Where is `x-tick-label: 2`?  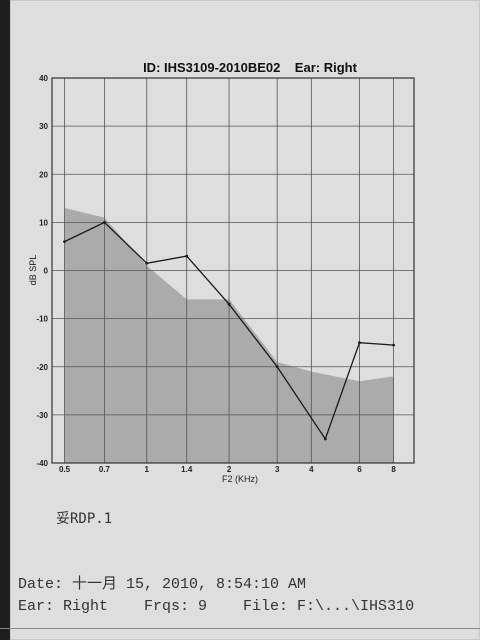
x-tick-label: 2 is located at coordinates (229, 469).